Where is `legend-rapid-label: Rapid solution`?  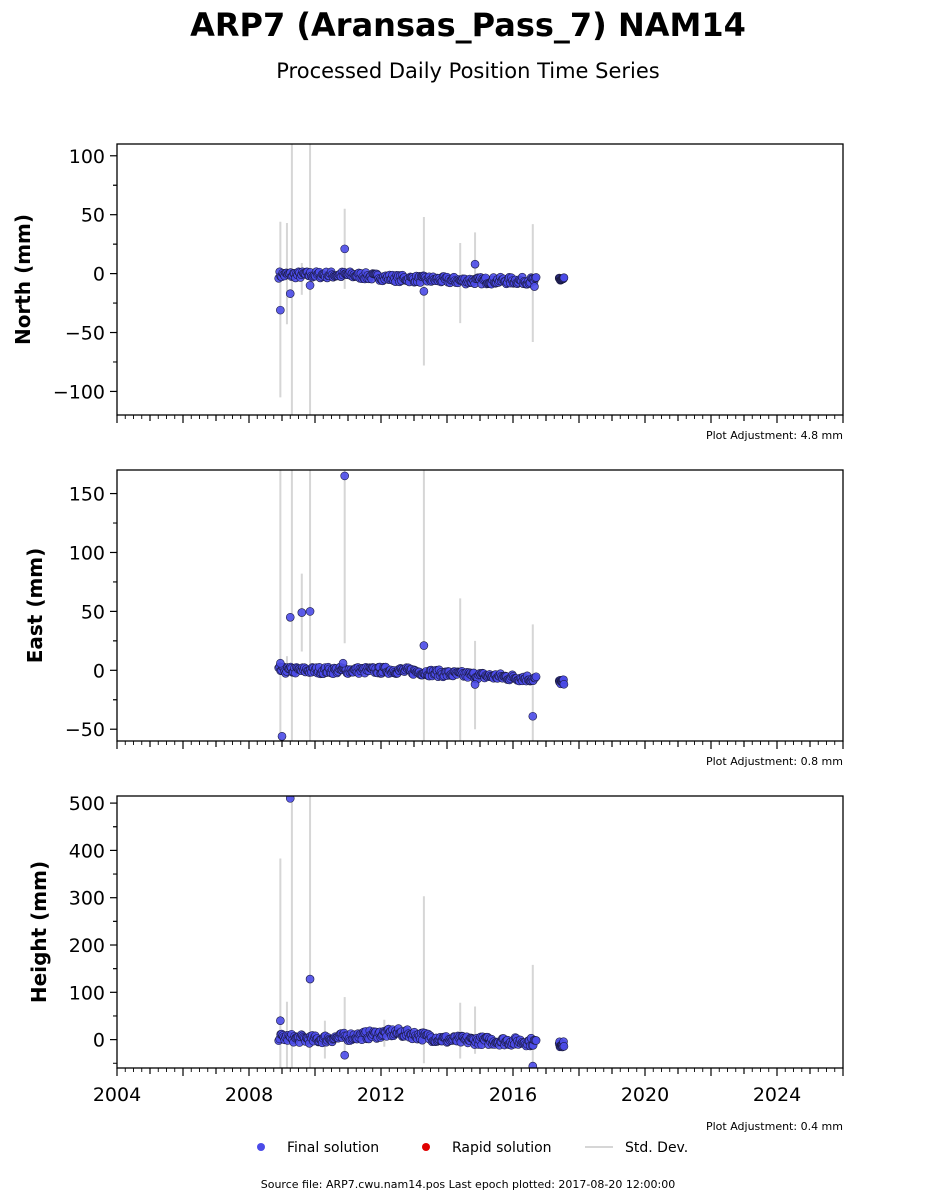 legend-rapid-label: Rapid solution is located at coordinates (502, 1148).